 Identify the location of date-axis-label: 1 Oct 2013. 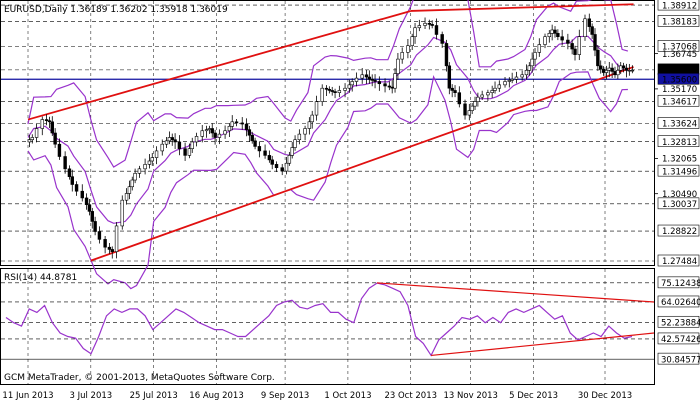
(347, 396).